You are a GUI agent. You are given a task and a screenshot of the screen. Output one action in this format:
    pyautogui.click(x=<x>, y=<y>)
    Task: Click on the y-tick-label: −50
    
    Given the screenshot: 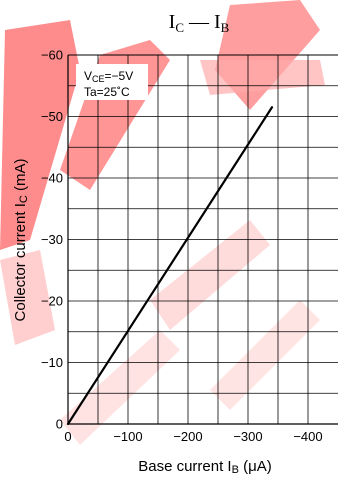 What is the action you would take?
    pyautogui.click(x=52, y=116)
    